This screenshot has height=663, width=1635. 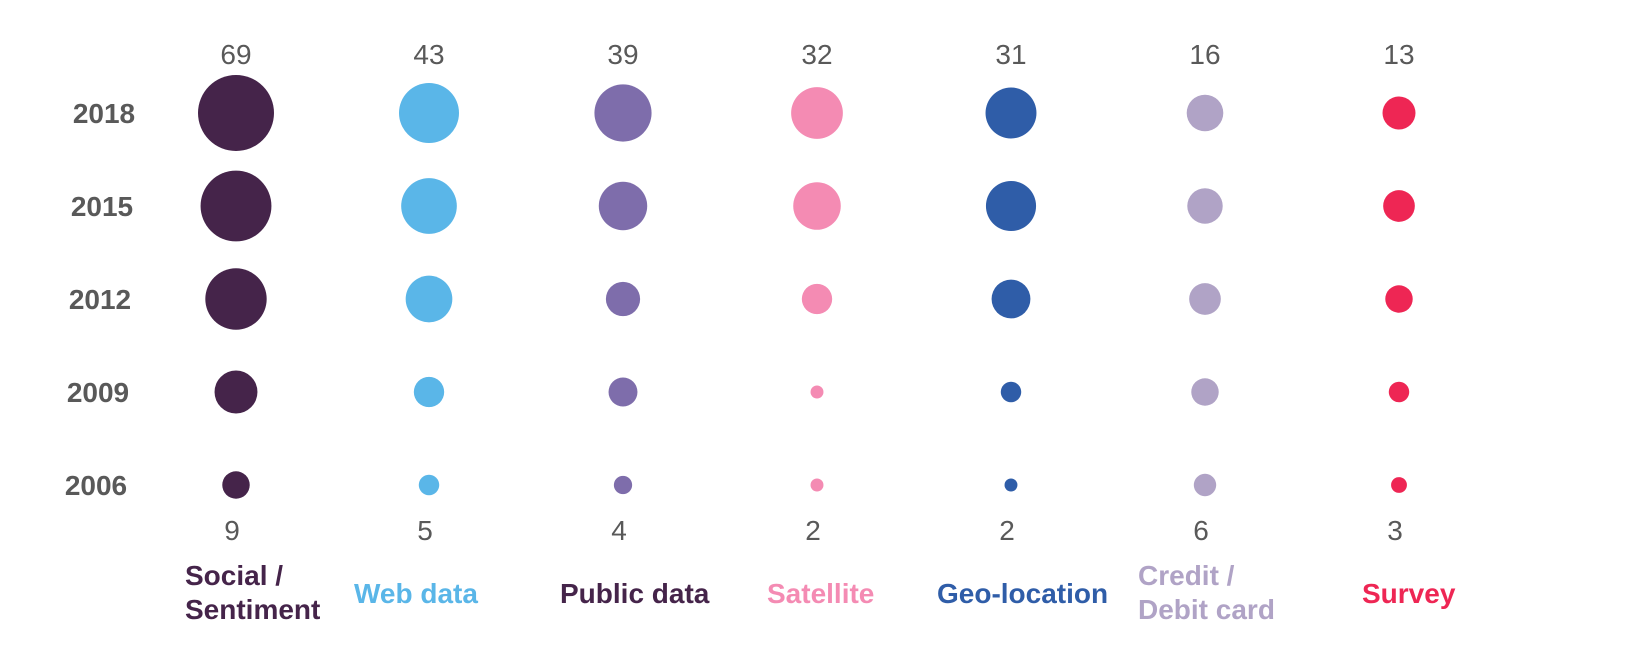 What do you see at coordinates (100, 299) in the screenshot?
I see `year-label-2012: 2012` at bounding box center [100, 299].